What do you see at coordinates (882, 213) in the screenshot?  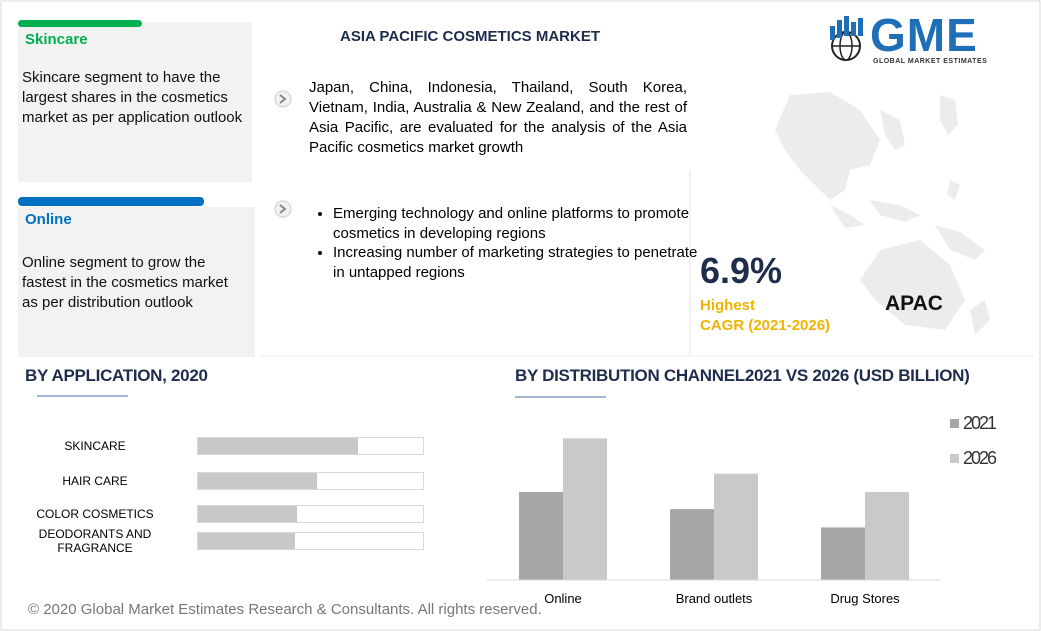 I see `map` at bounding box center [882, 213].